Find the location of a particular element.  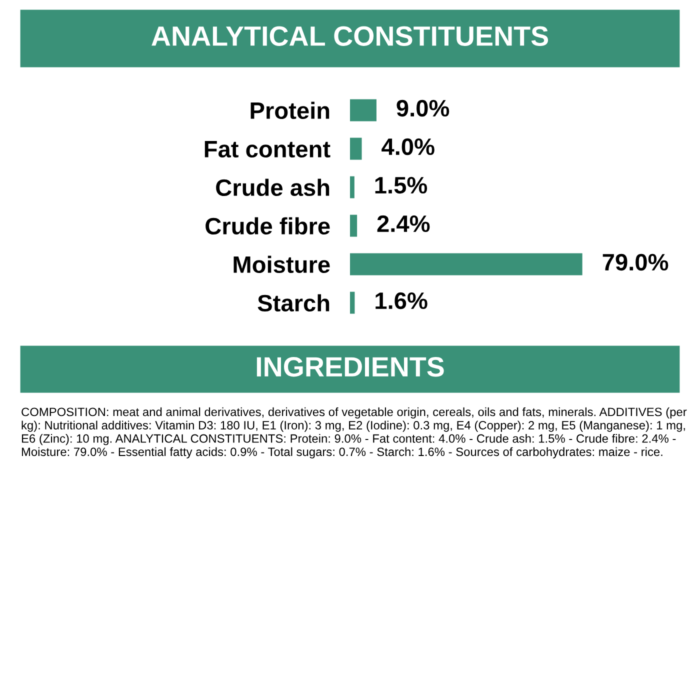

data-label: 9.0% is located at coordinates (423, 108).